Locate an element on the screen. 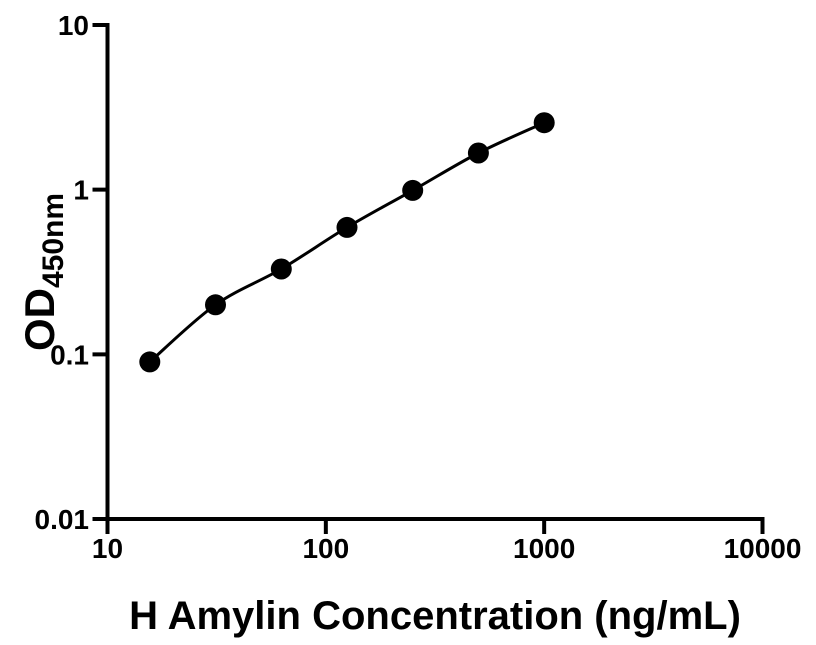  x-tick-label: 1000 is located at coordinates (544, 548).